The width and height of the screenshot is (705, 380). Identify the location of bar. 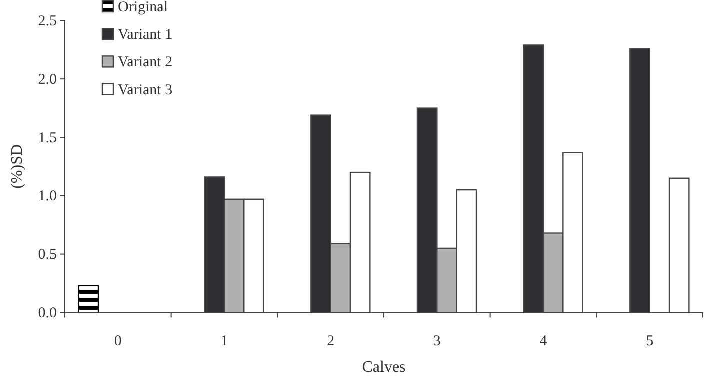
(89, 299).